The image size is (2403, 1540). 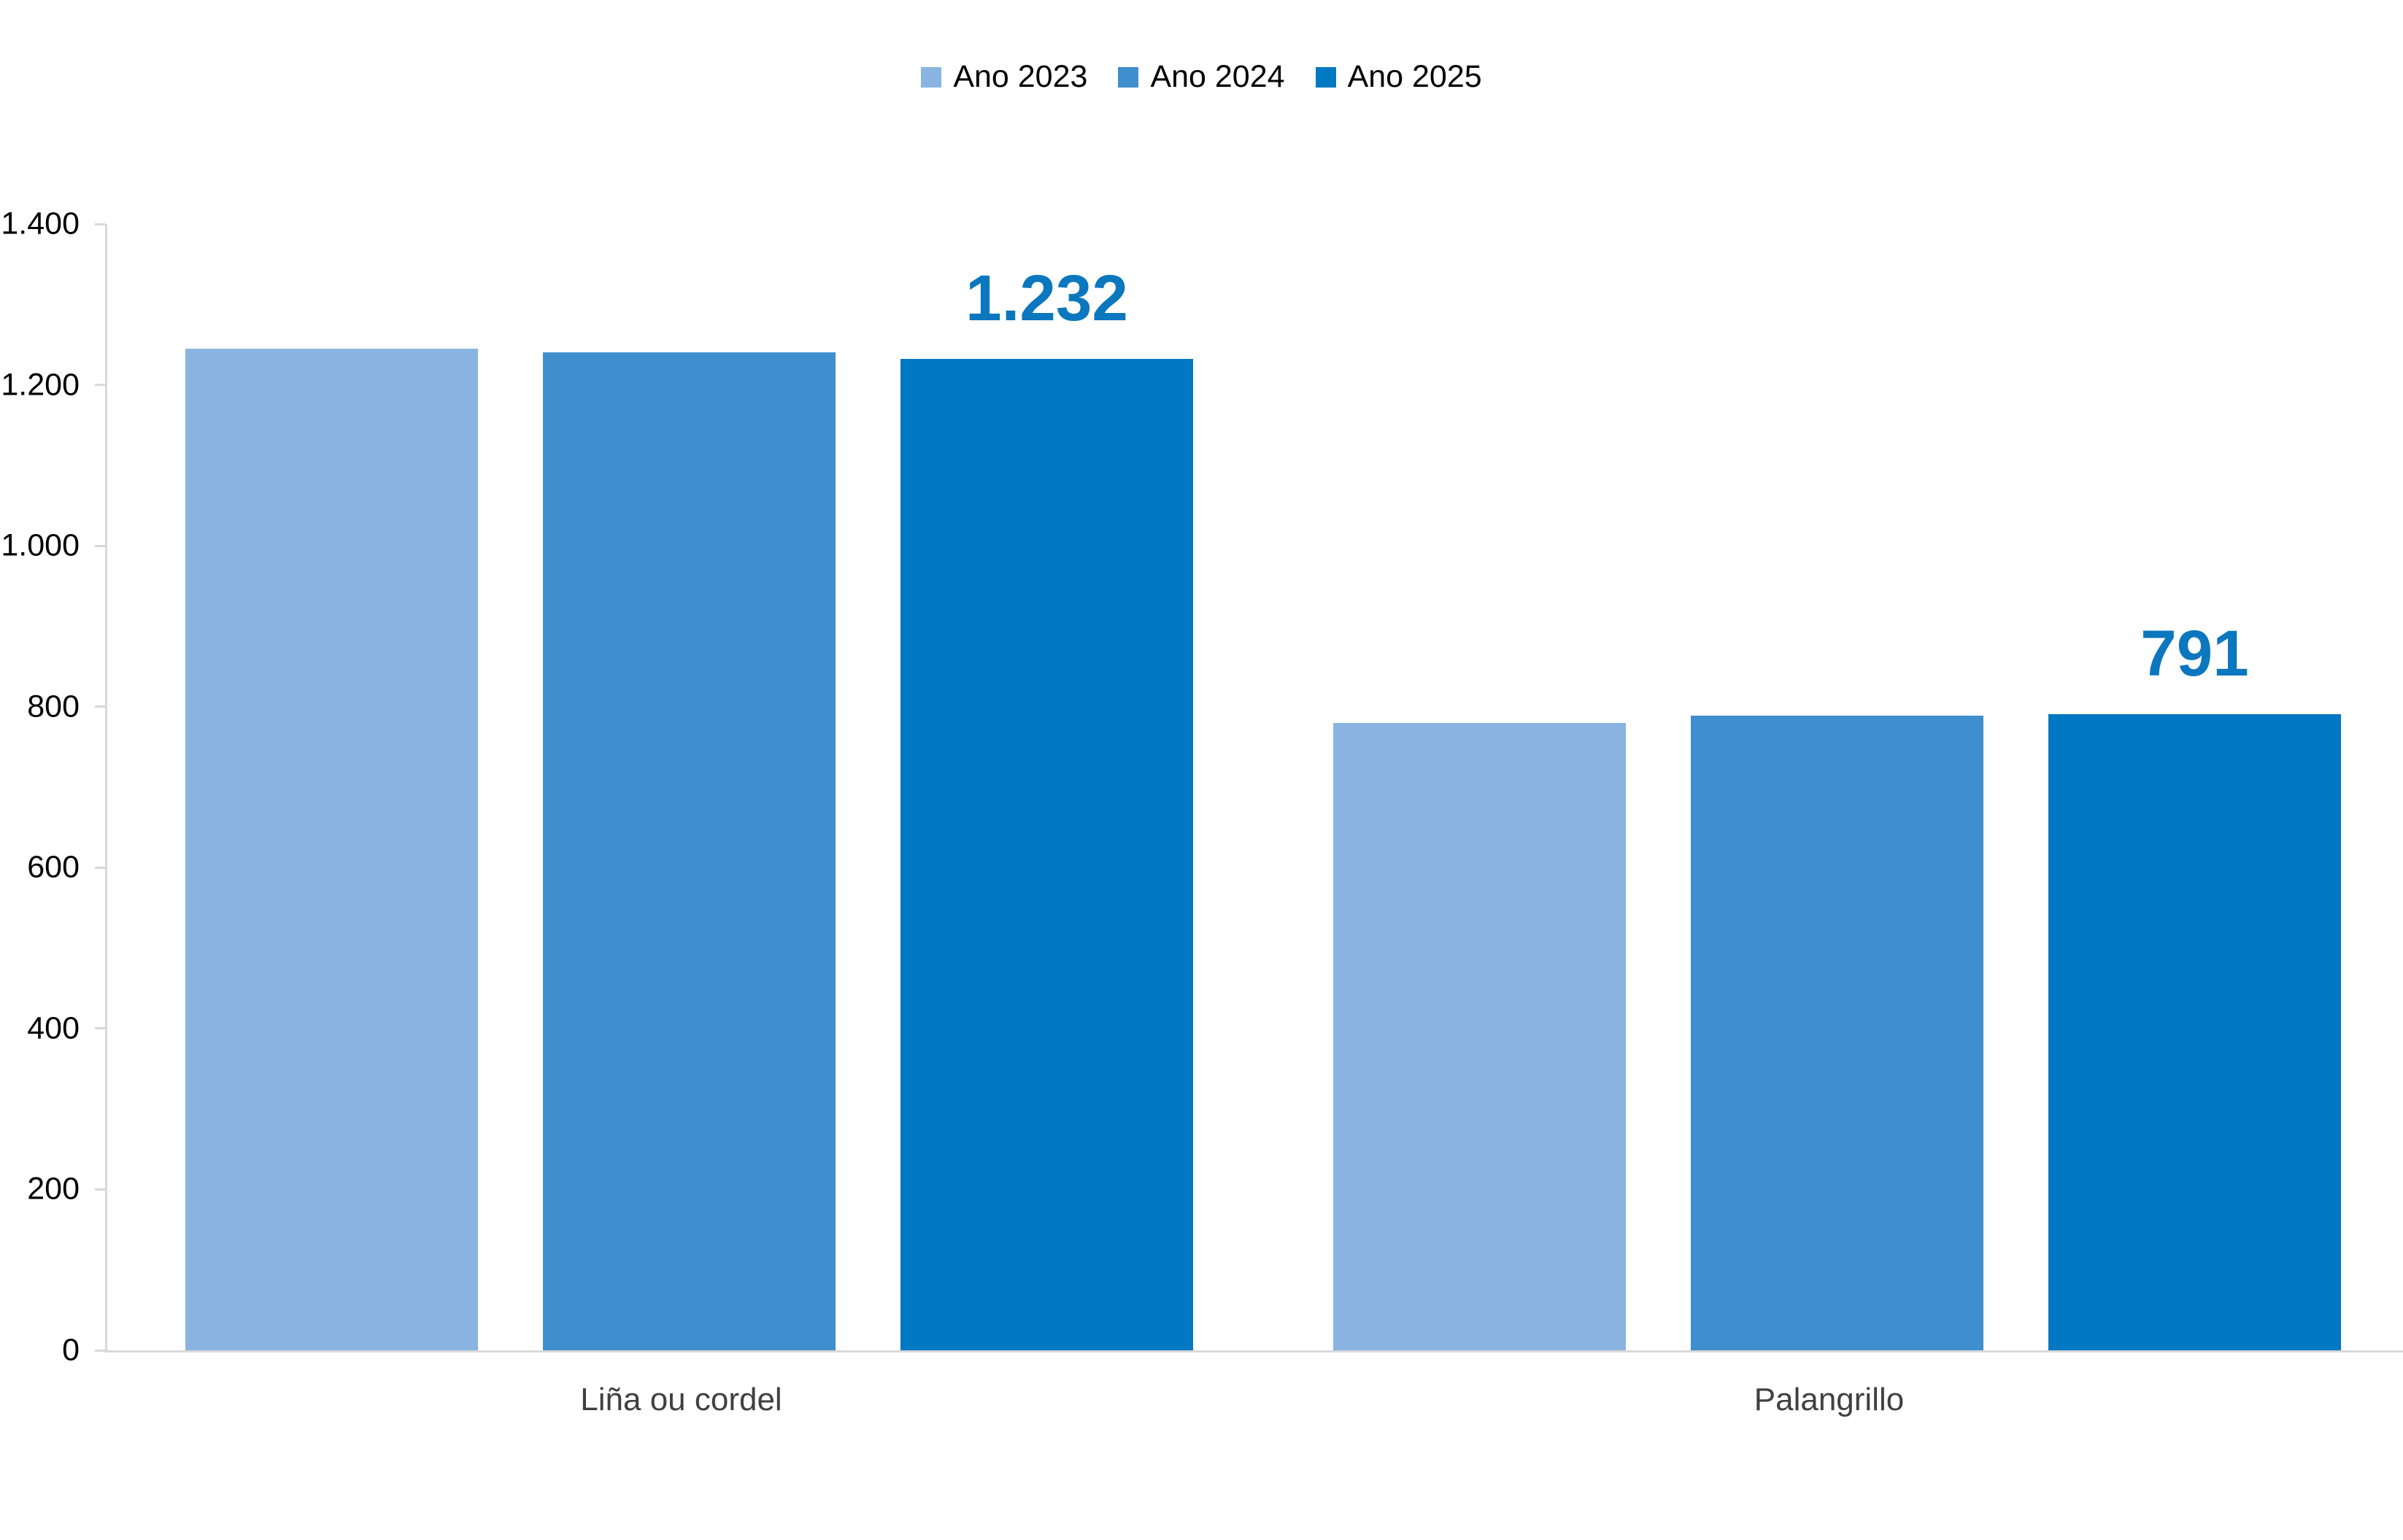 I want to click on bar-ano-2023-cat0, so click(x=332, y=849).